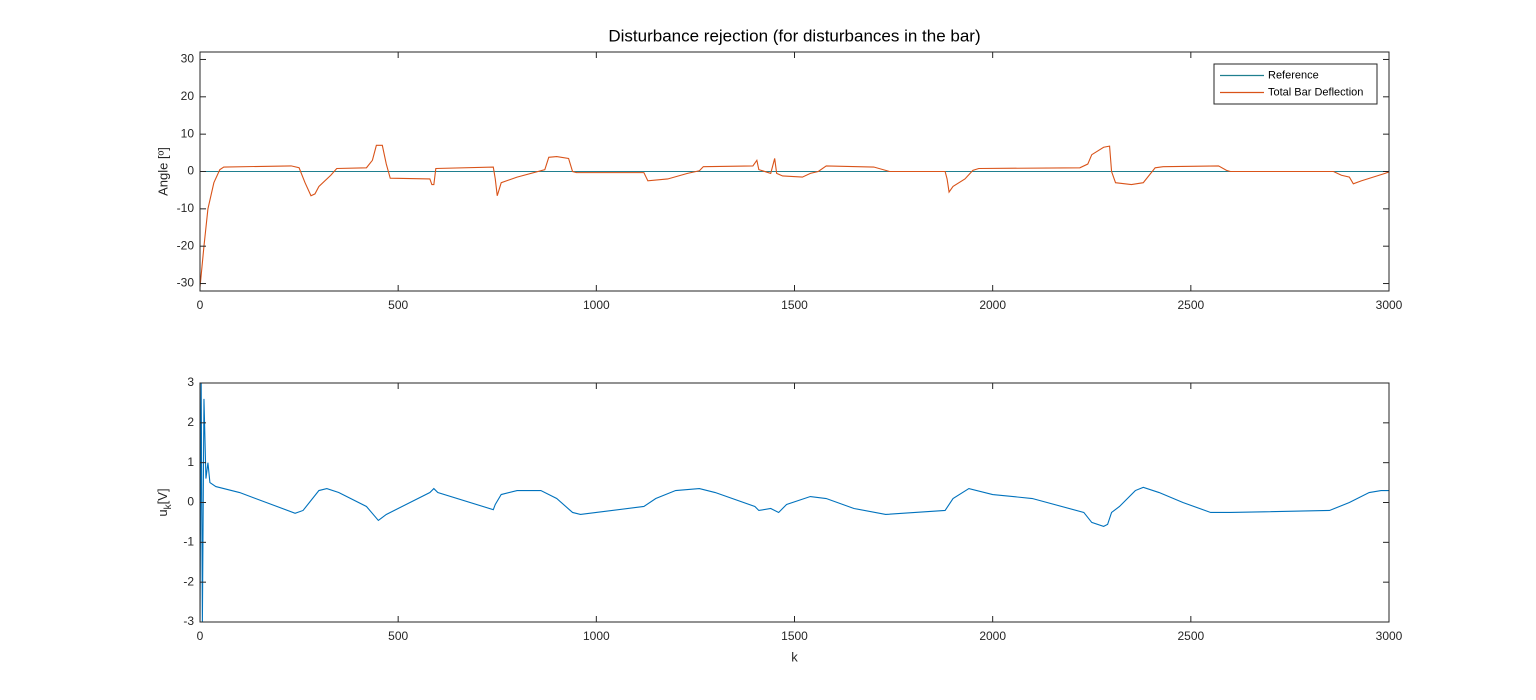 This screenshot has height=700, width=1536. Describe the element at coordinates (186, 245) in the screenshot. I see `y-tick-label: -20` at that location.